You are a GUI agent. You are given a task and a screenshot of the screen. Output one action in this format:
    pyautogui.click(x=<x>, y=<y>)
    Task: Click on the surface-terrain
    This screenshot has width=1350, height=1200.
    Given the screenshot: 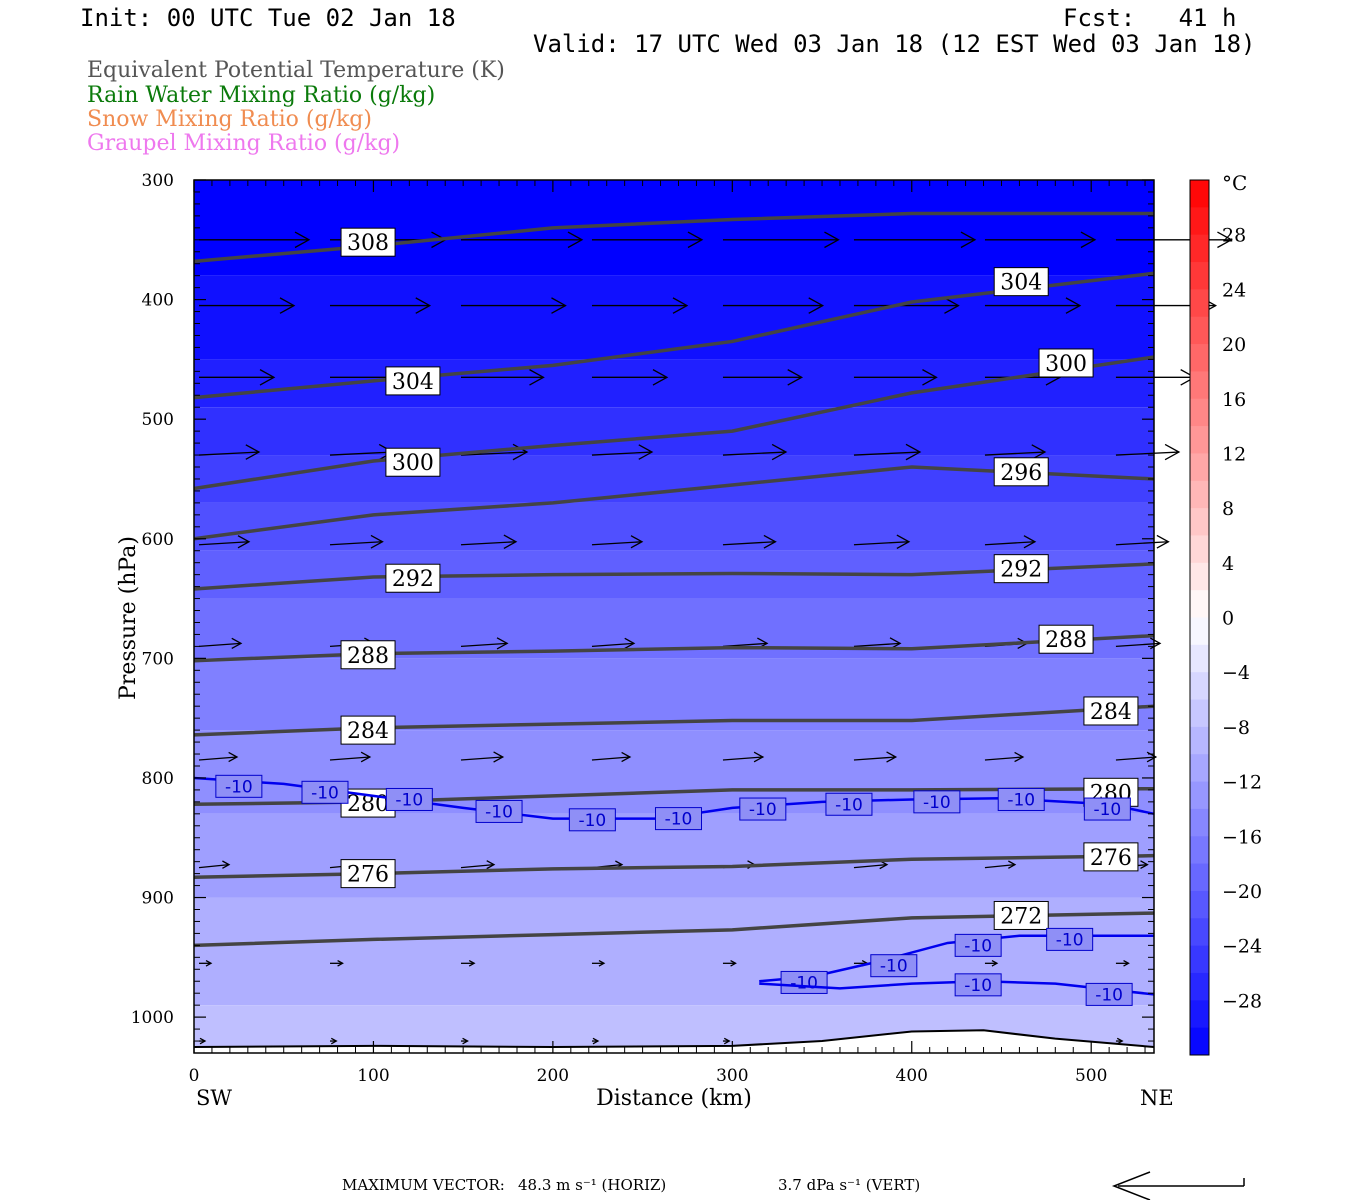 What is the action you would take?
    pyautogui.click(x=674, y=1041)
    